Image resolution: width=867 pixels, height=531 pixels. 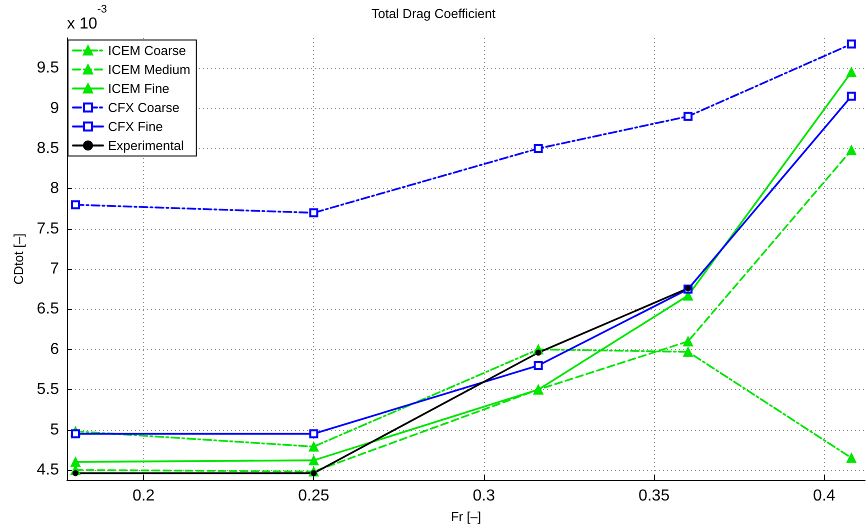 I want to click on legend-label: ICEM Medium, so click(x=149, y=69).